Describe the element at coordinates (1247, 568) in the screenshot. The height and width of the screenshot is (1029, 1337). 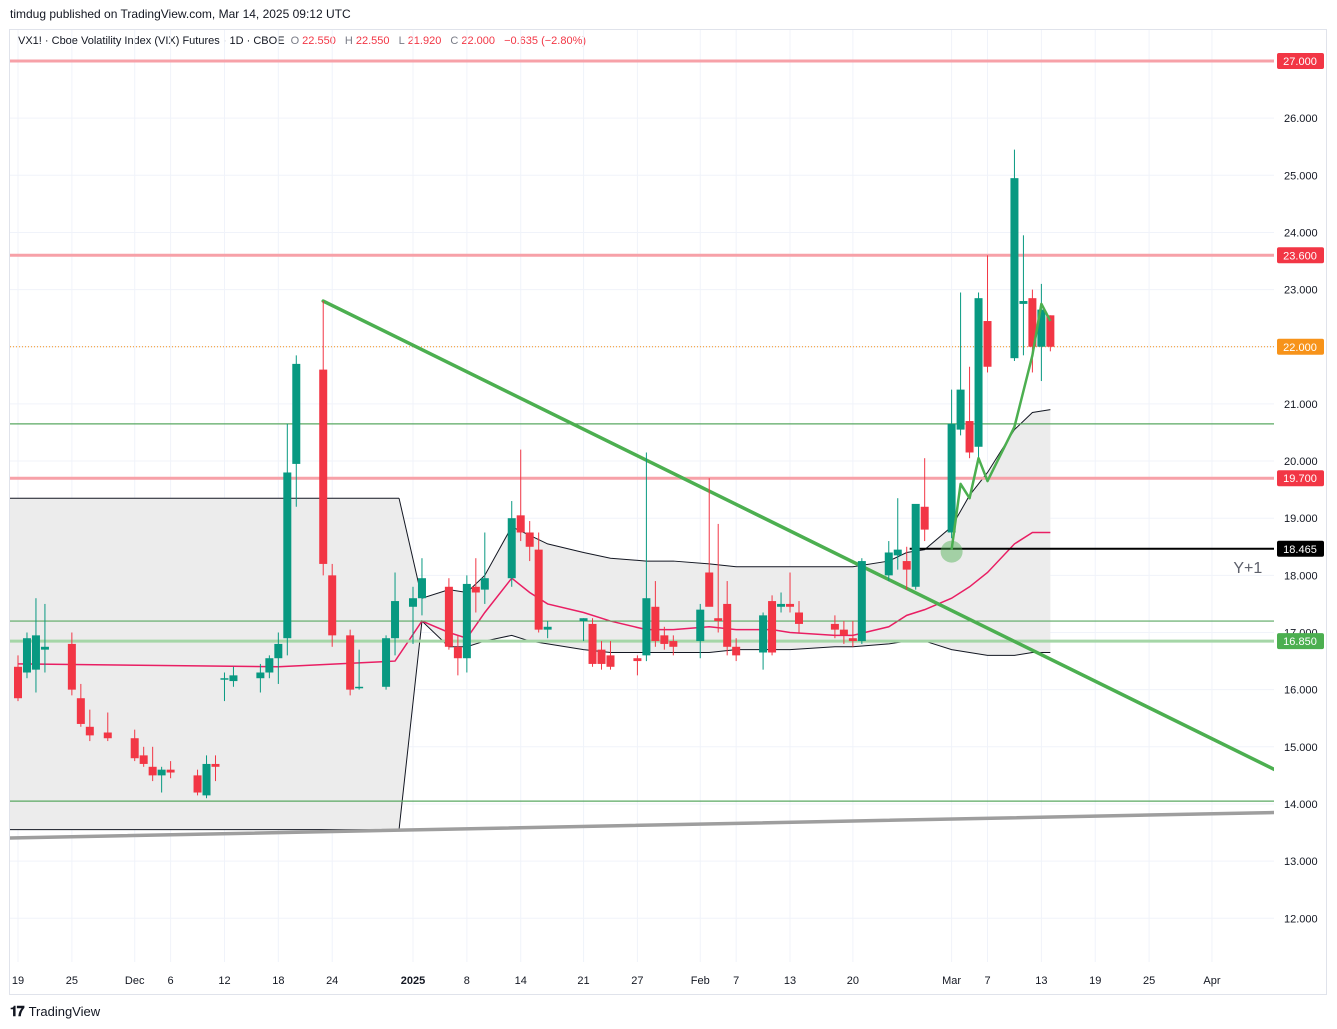
I see `annotation-y-plus-1: Y+1` at that location.